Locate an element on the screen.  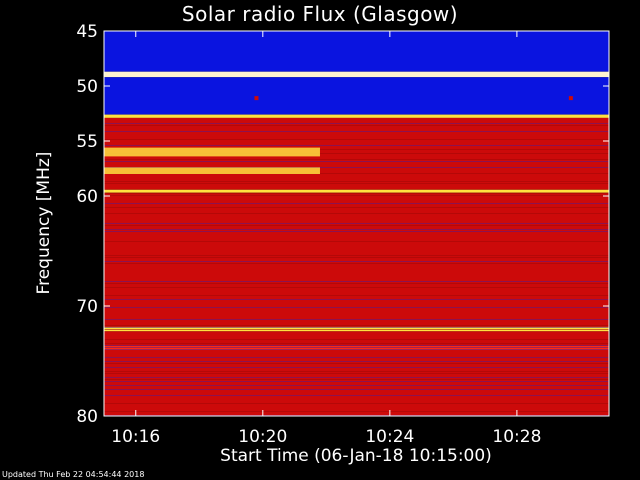
y-tick-label-70: 70 is located at coordinates (87, 307).